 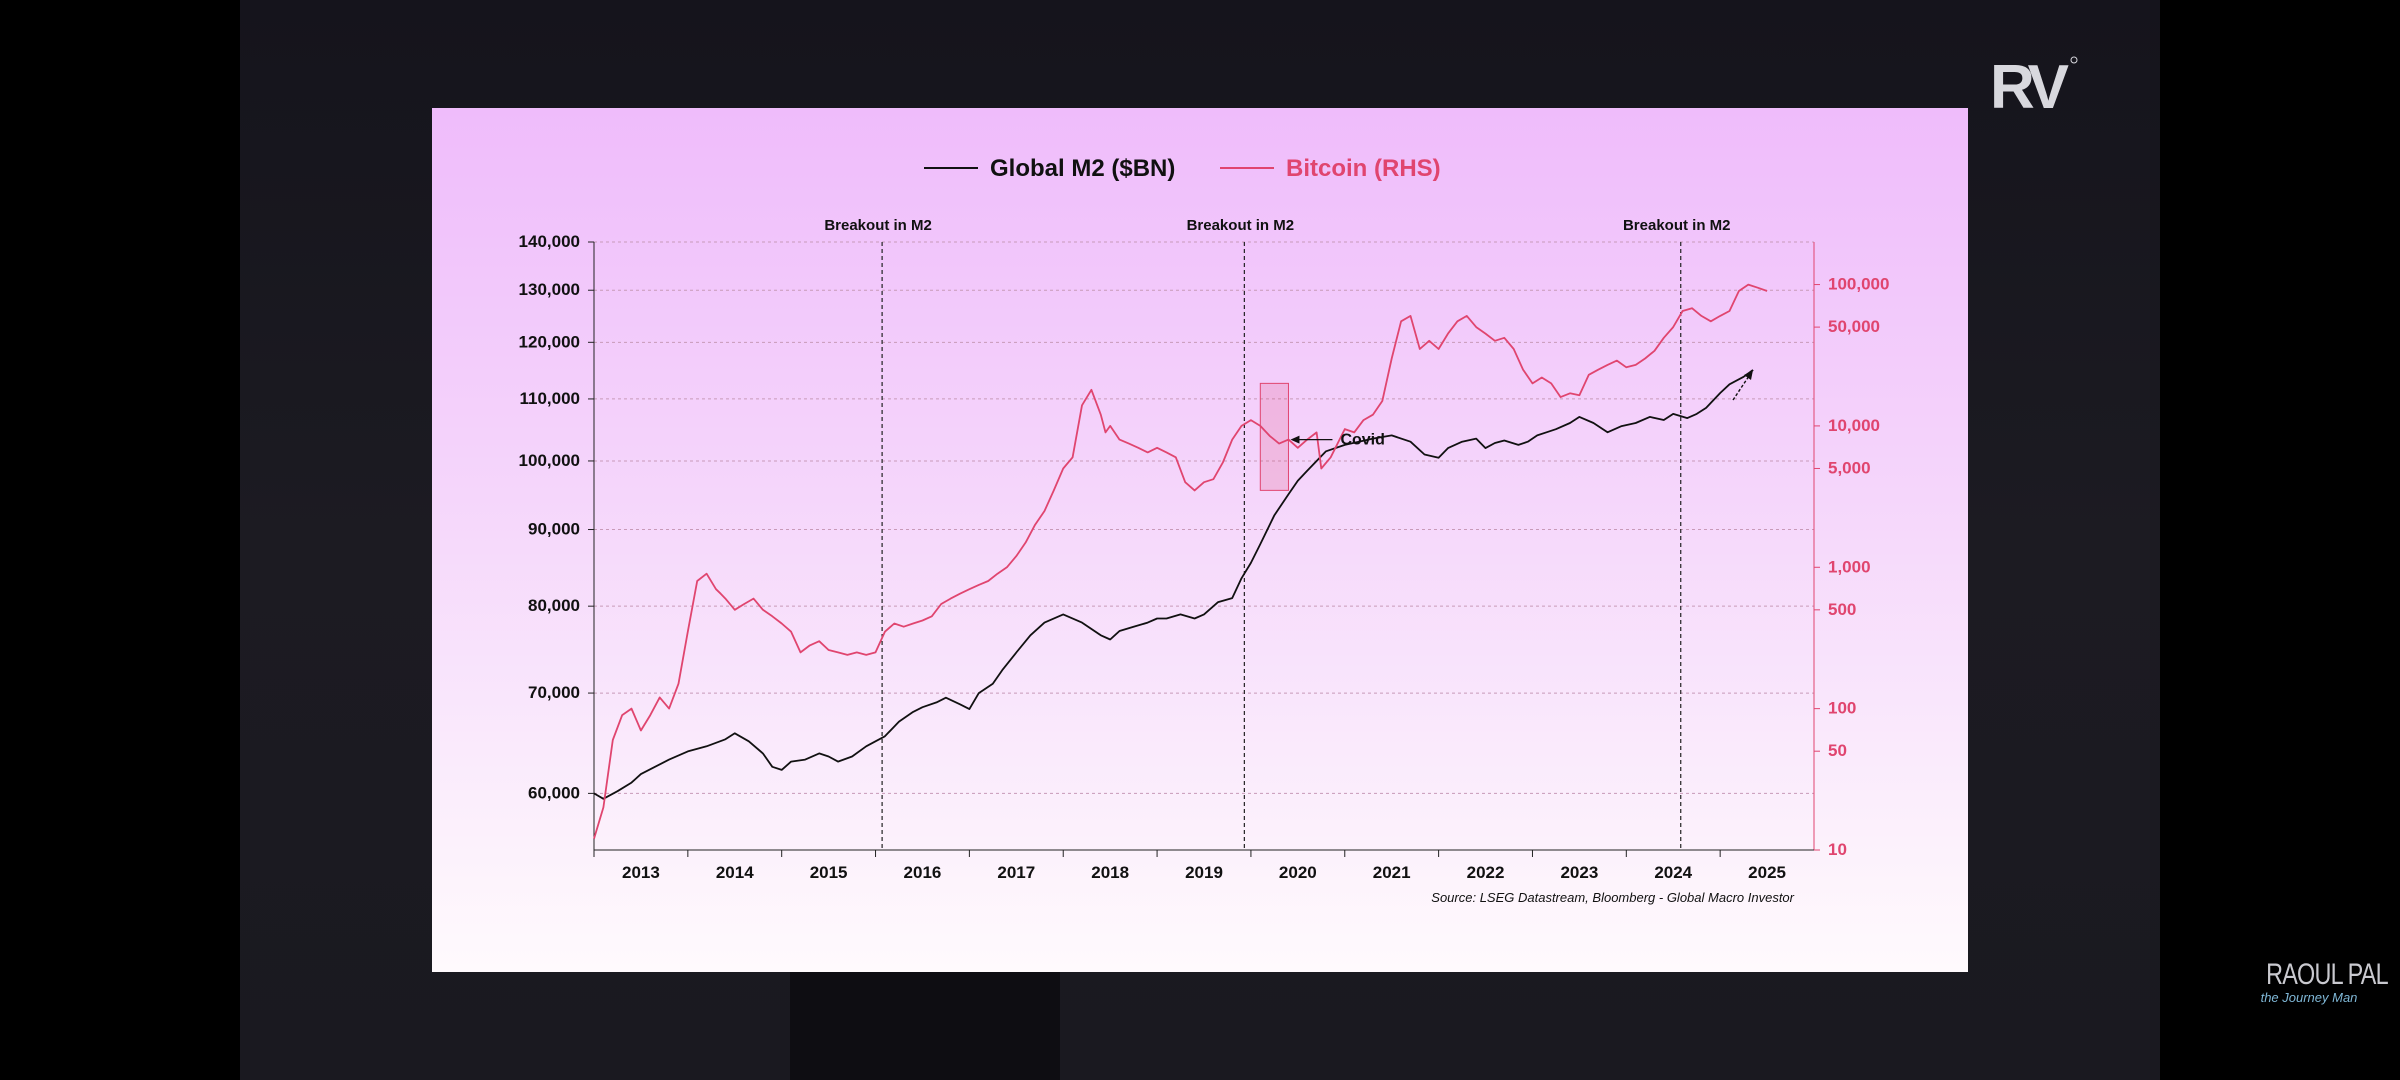 I want to click on rv-logo-icon: RV, so click(x=2034, y=84).